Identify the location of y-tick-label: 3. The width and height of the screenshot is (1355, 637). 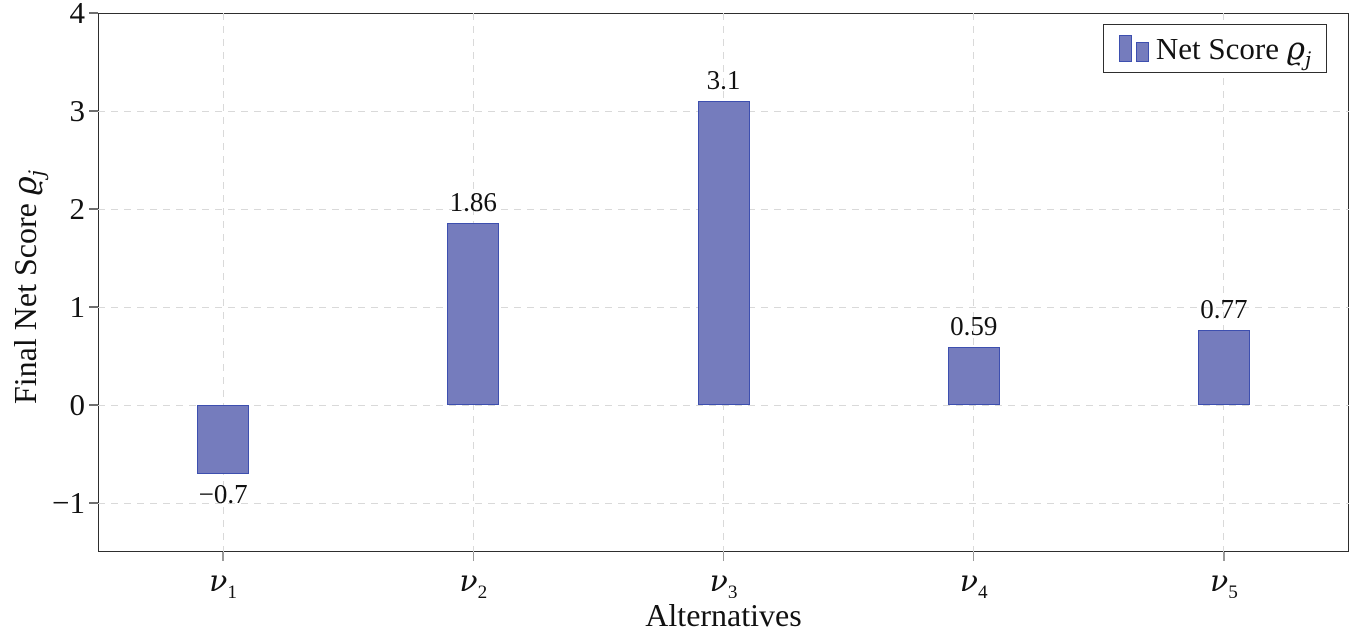
(77, 110).